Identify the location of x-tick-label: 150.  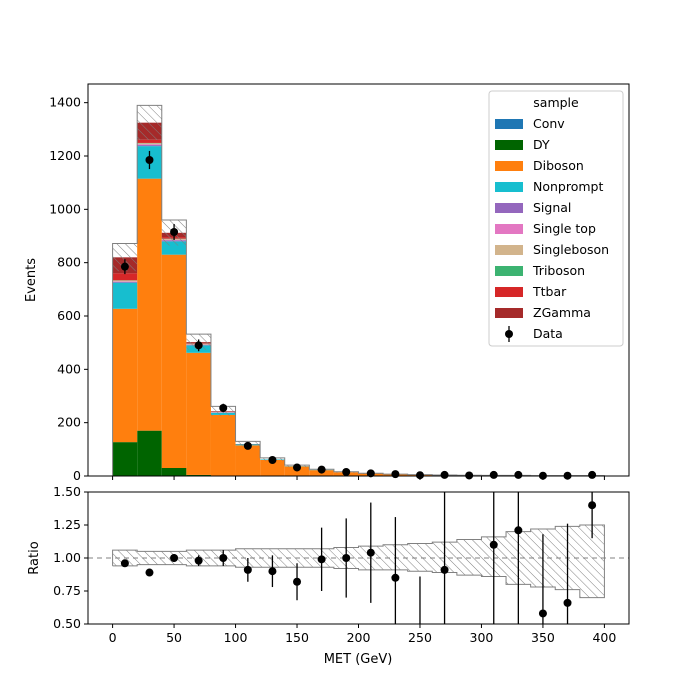
(297, 637).